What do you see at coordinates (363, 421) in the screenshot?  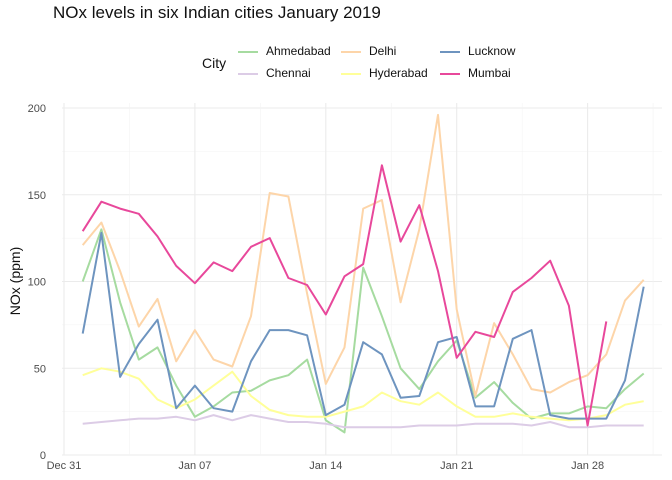 I see `series-line-chennai` at bounding box center [363, 421].